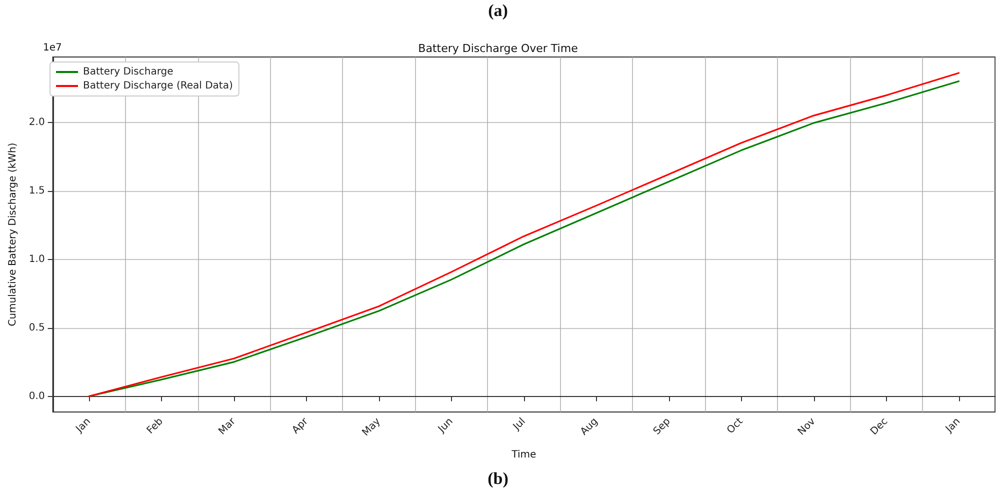 Image resolution: width=996 pixels, height=497 pixels. What do you see at coordinates (735, 426) in the screenshot?
I see `x-tick-label: Oct` at bounding box center [735, 426].